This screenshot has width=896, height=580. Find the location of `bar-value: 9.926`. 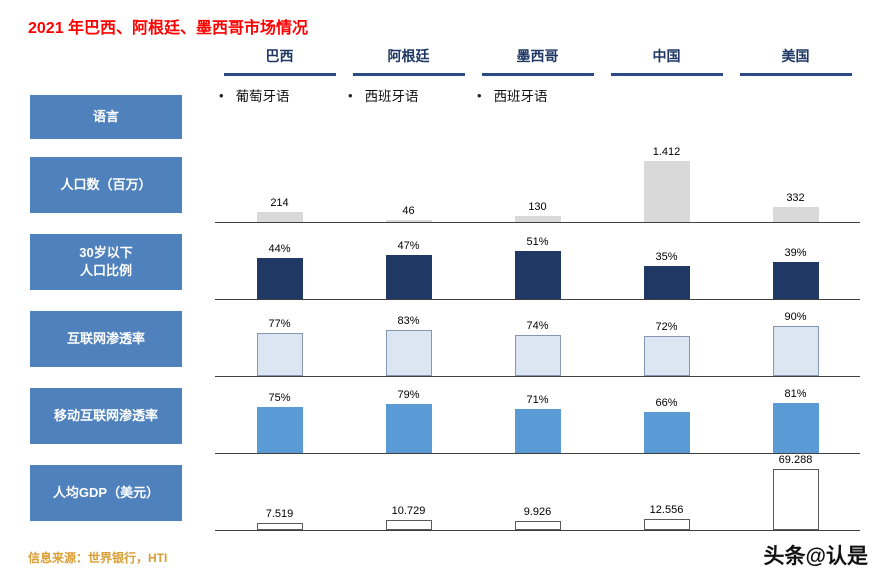

bar-value: 9.926 is located at coordinates (537, 512).